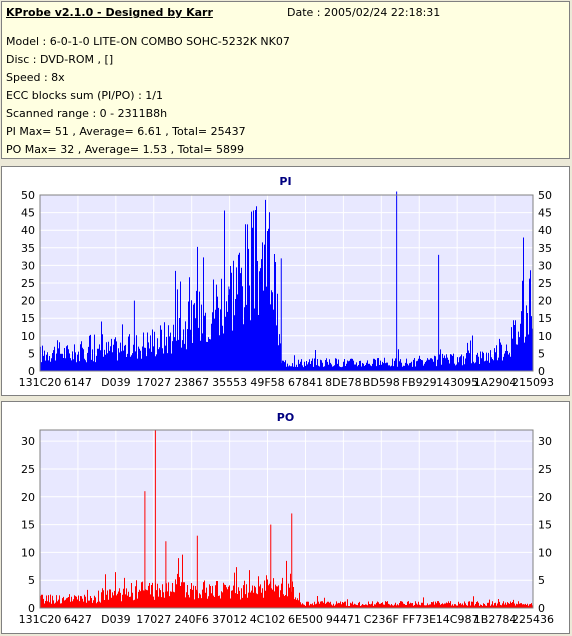 This screenshot has width=572, height=636. What do you see at coordinates (285, 181) in the screenshot?
I see `pi-chart-title: PI` at bounding box center [285, 181].